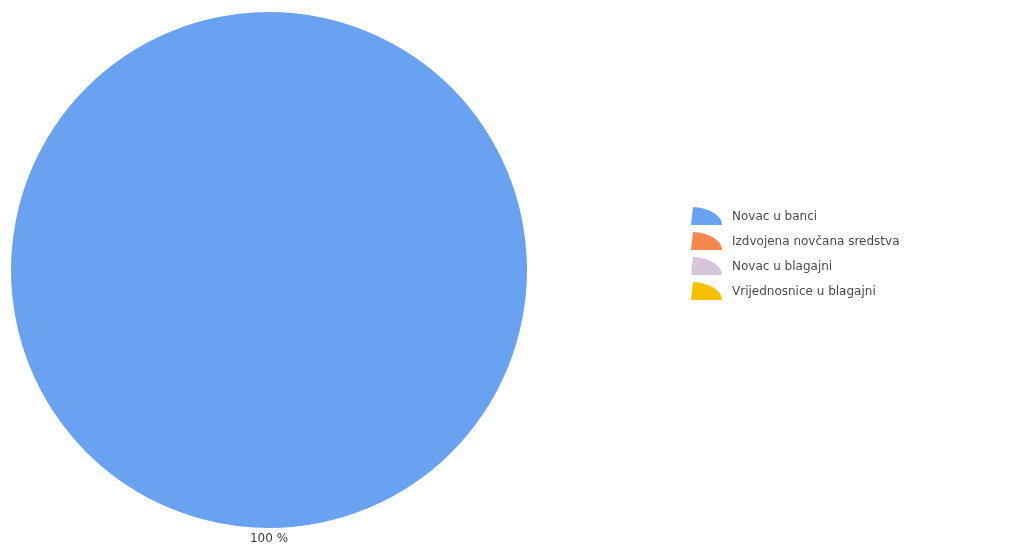 The image size is (1012, 551). What do you see at coordinates (782, 265) in the screenshot?
I see `legend-label: Novac u blagajni` at bounding box center [782, 265].